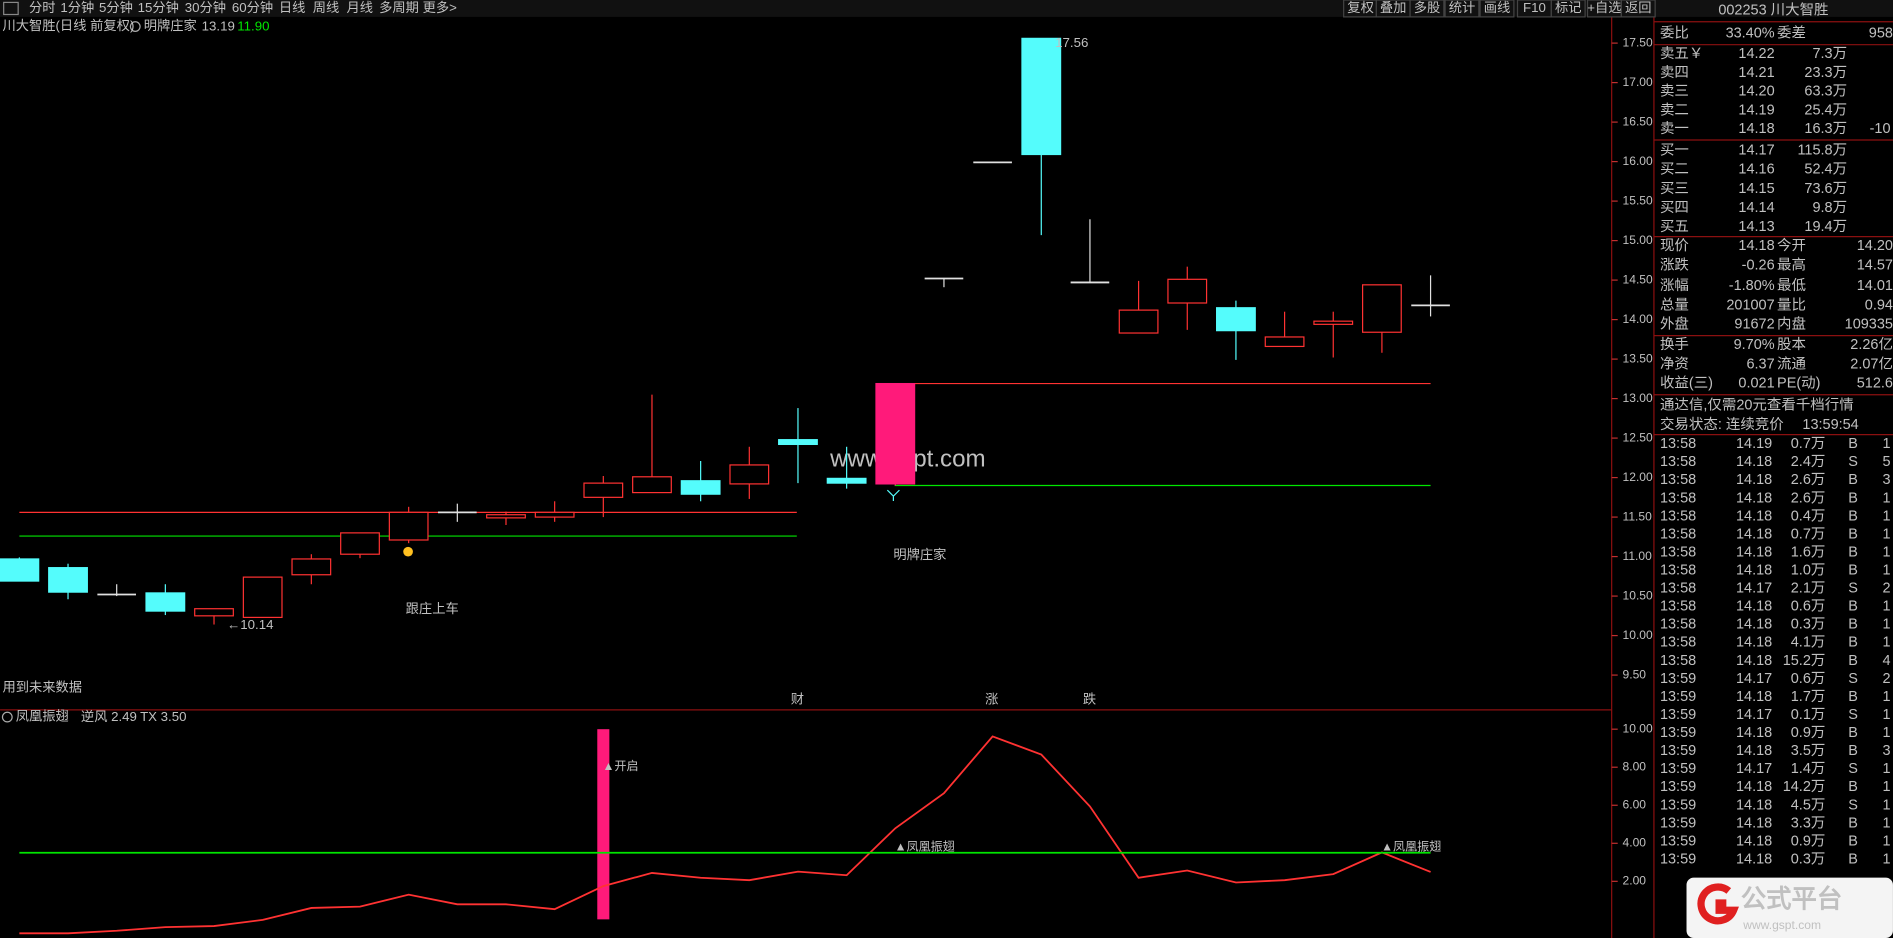  What do you see at coordinates (1393, 7) in the screenshot?
I see `toolbar-item: 叠加` at bounding box center [1393, 7].